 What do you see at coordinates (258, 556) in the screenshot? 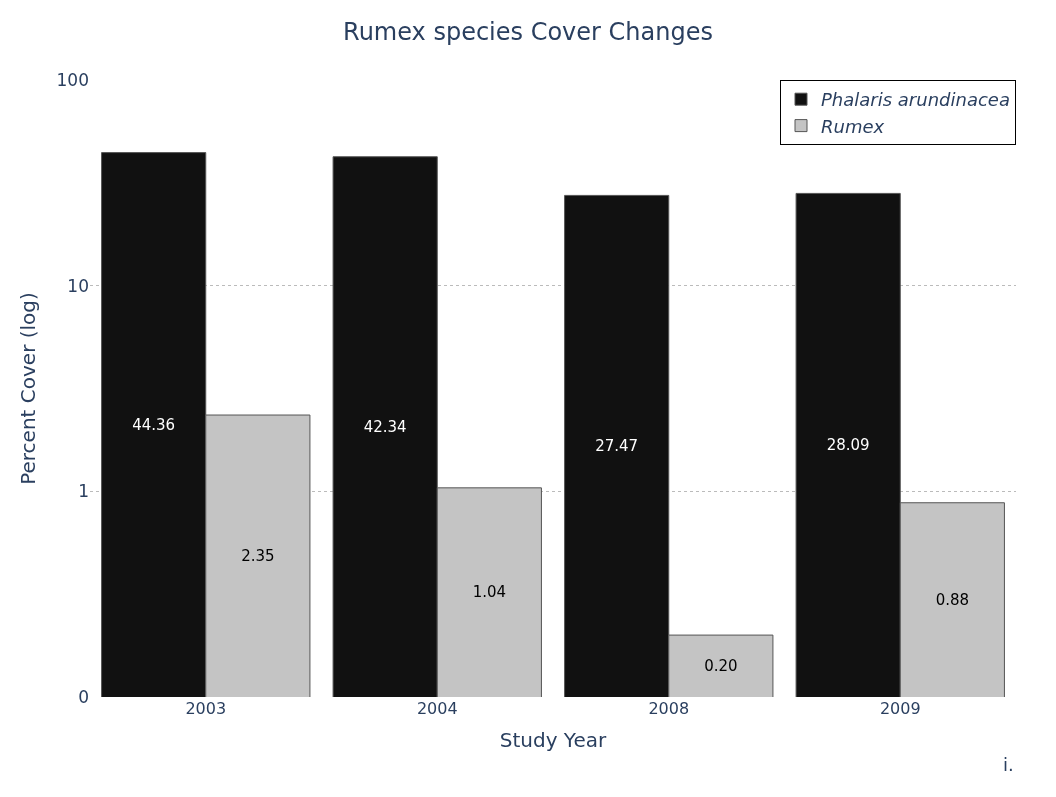
I see `data-label: 2.35` at bounding box center [258, 556].